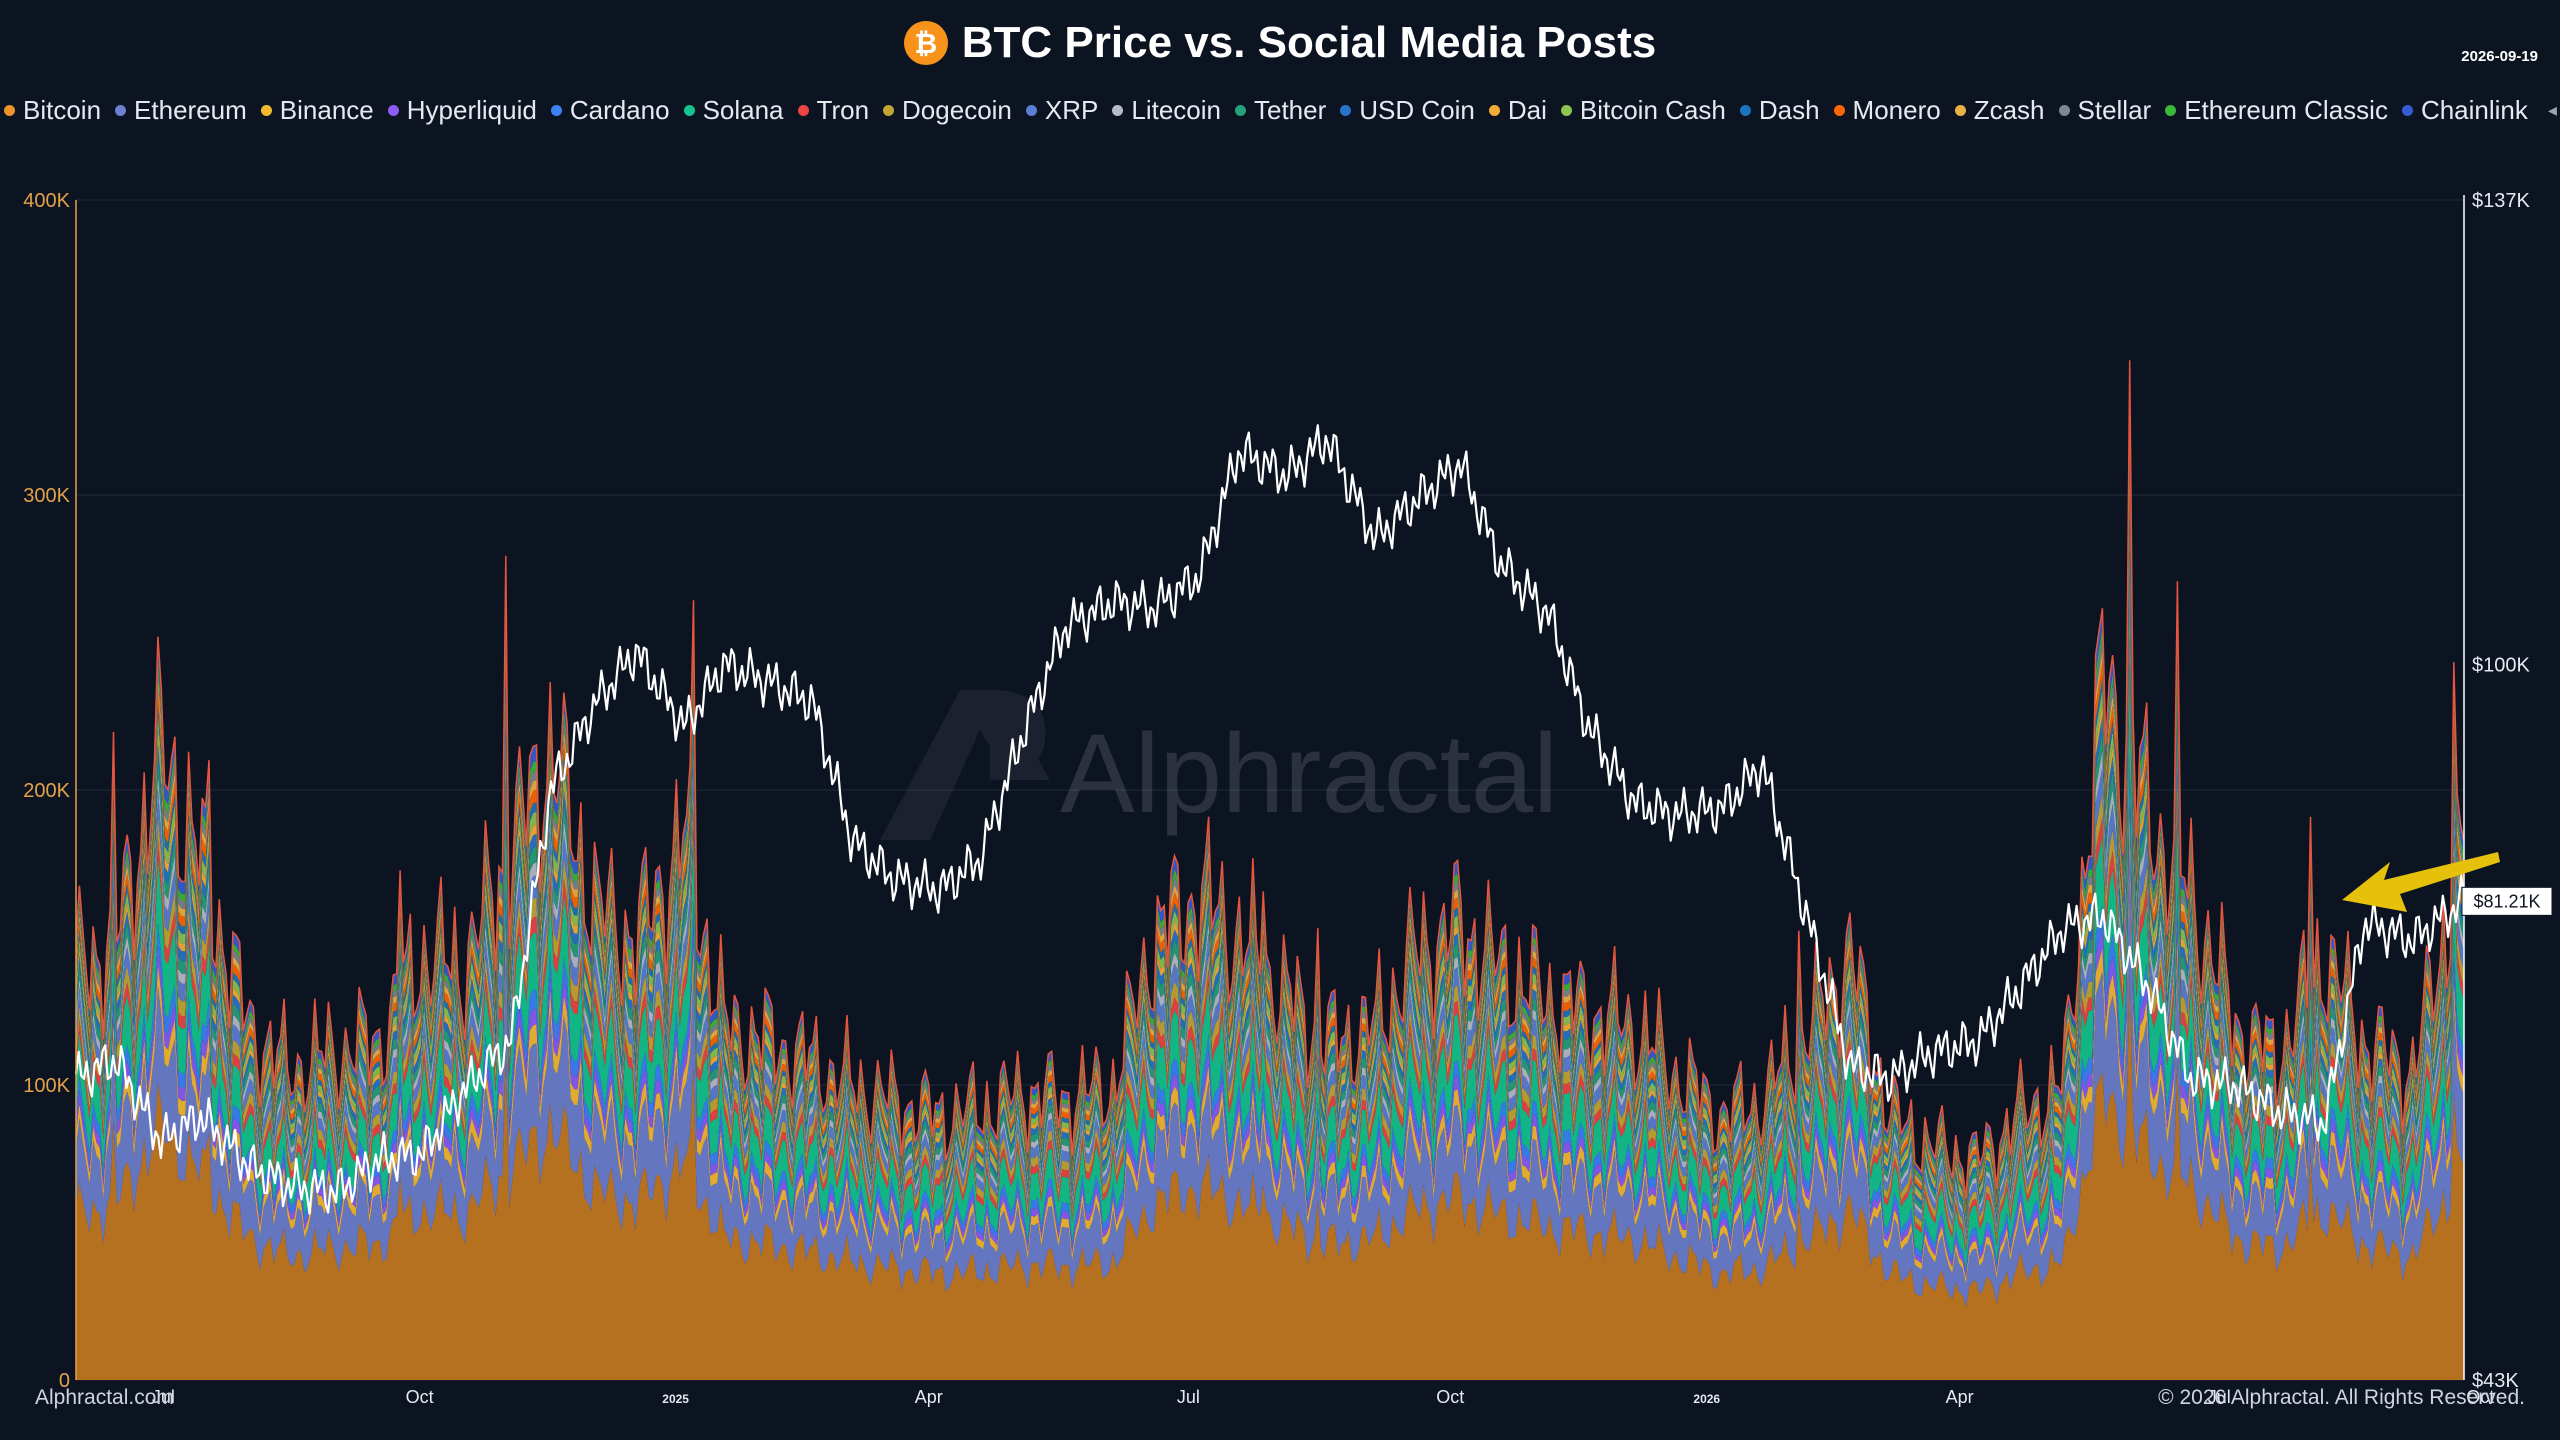 This screenshot has height=1440, width=2560. Describe the element at coordinates (2114, 109) in the screenshot. I see `legend-label: Stellar` at that location.